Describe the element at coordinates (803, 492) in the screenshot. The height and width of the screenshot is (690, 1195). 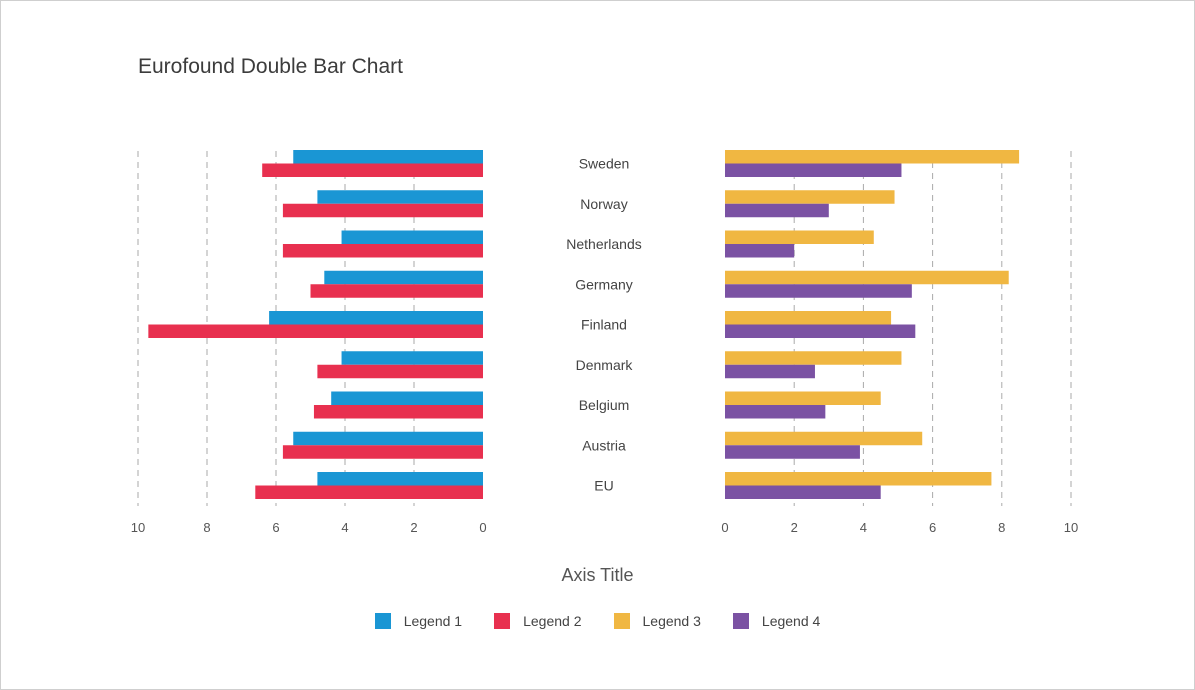
I see `bar-legend-4-eu` at that location.